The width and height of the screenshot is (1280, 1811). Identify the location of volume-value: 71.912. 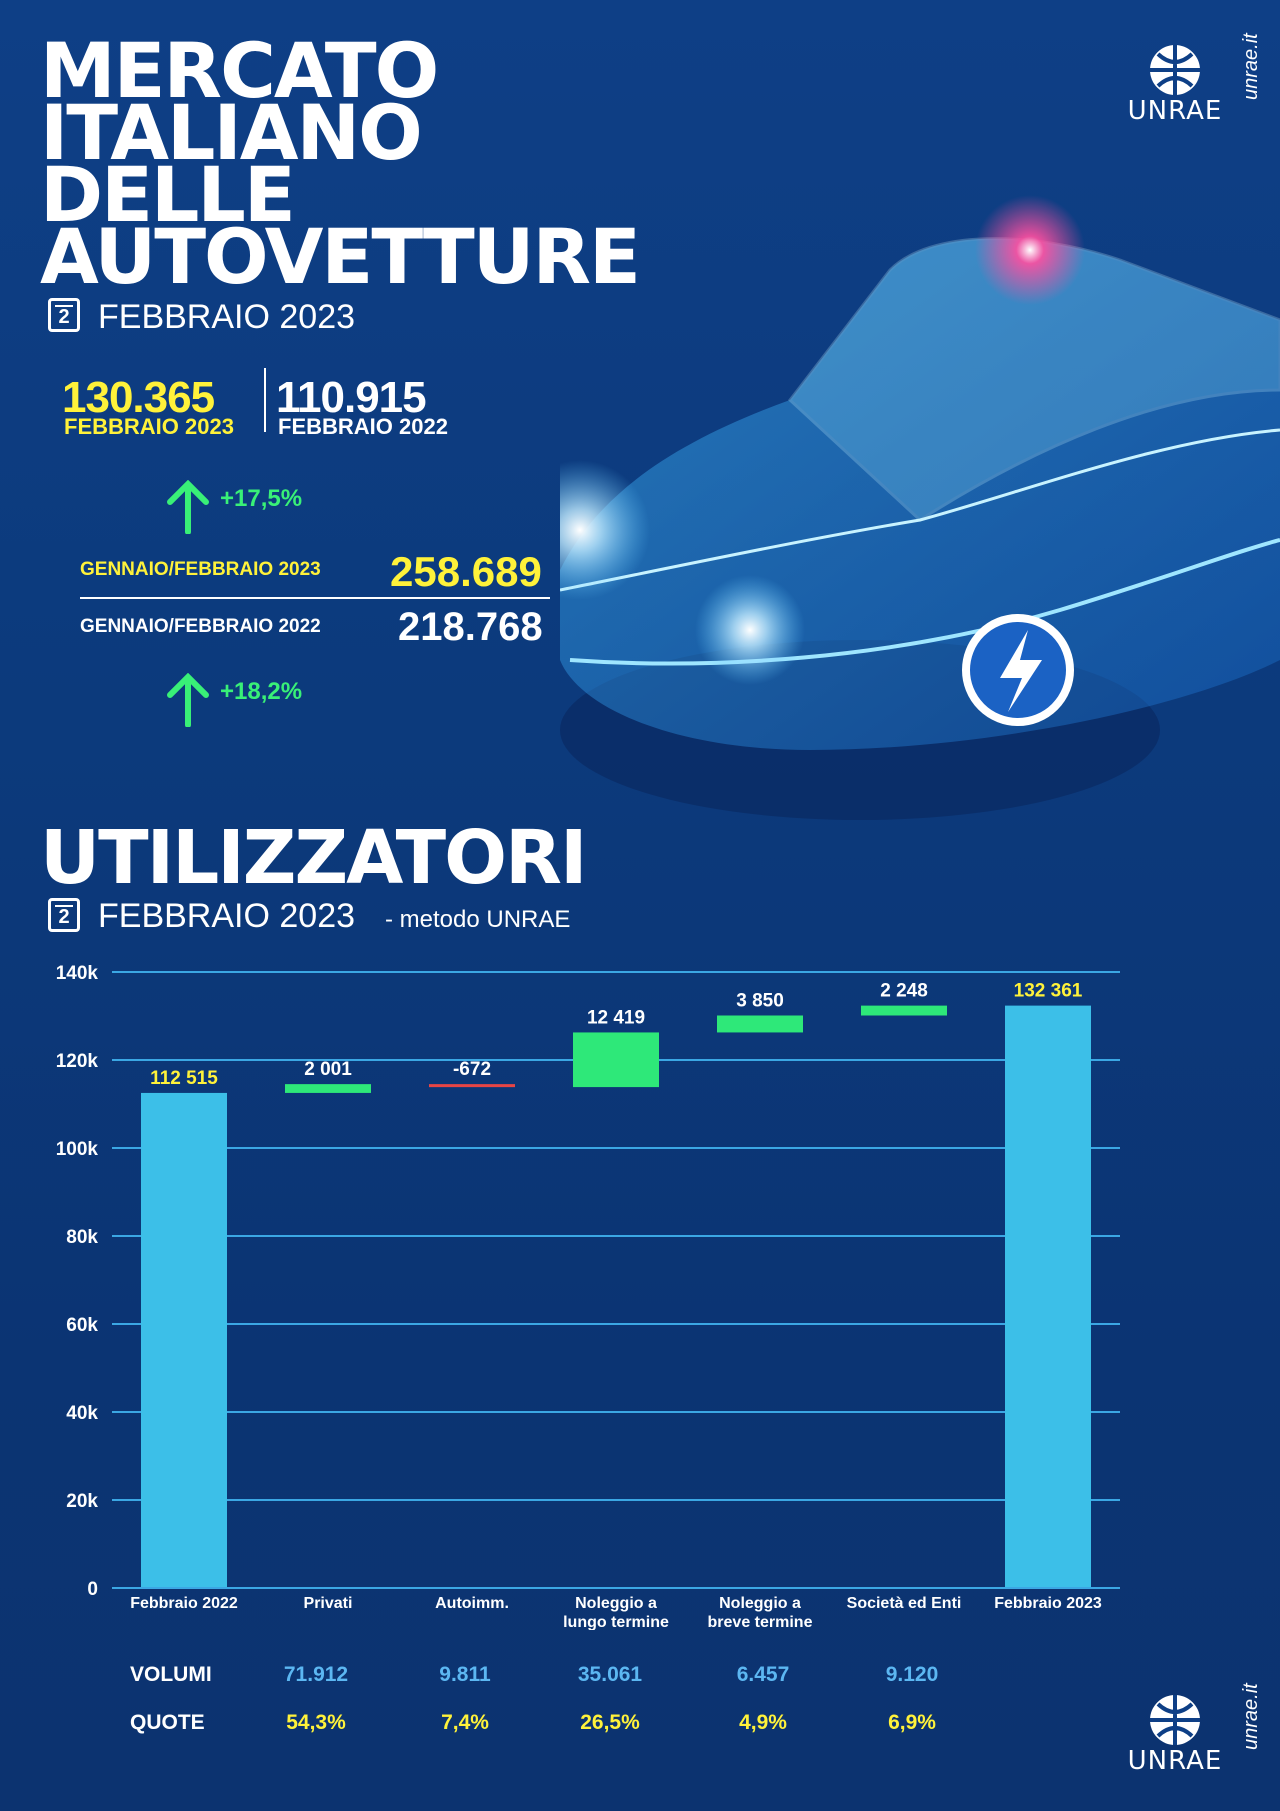
(316, 1674).